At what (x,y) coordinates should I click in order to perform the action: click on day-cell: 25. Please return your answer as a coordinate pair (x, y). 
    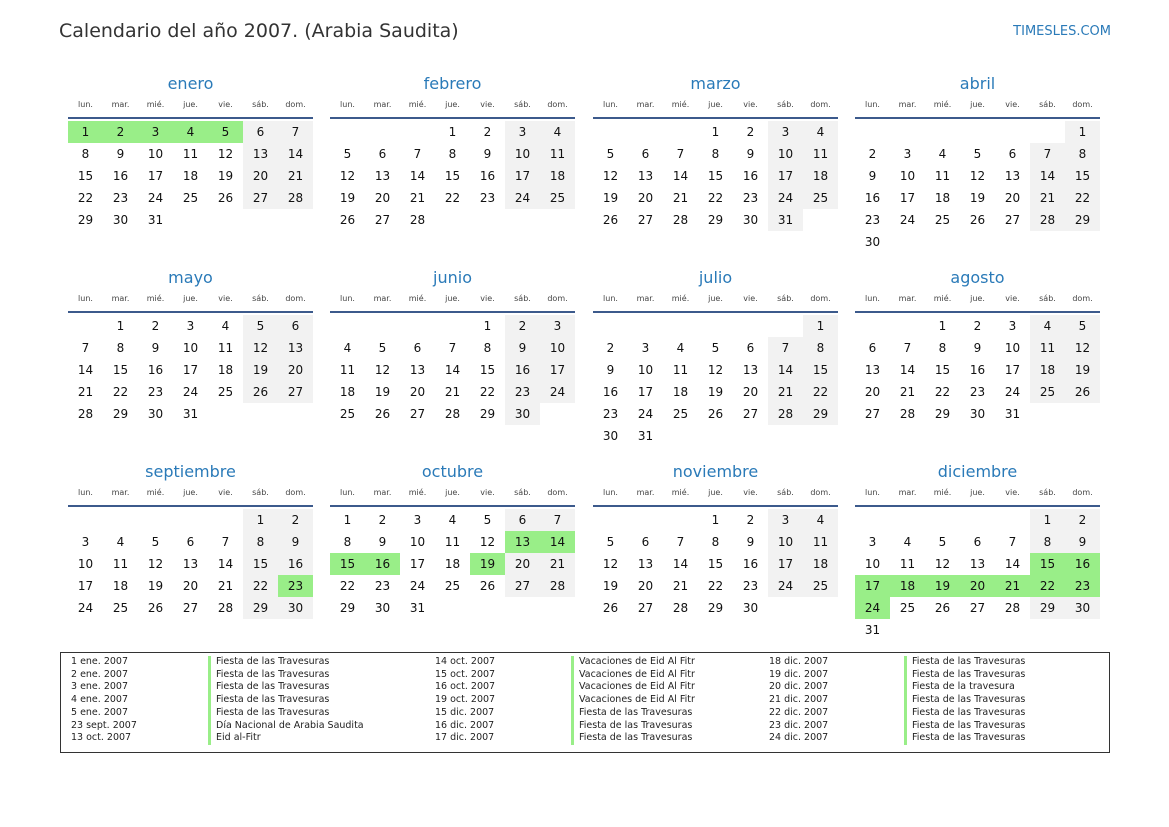
    Looking at the image, I should click on (557, 198).